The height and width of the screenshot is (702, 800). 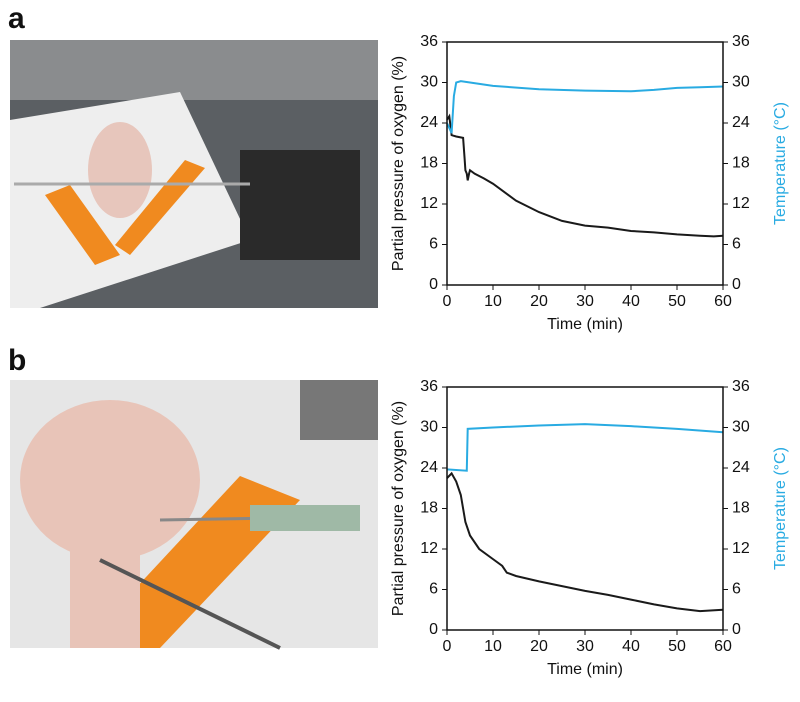 What do you see at coordinates (16, 18) in the screenshot?
I see `panel-label: a` at bounding box center [16, 18].